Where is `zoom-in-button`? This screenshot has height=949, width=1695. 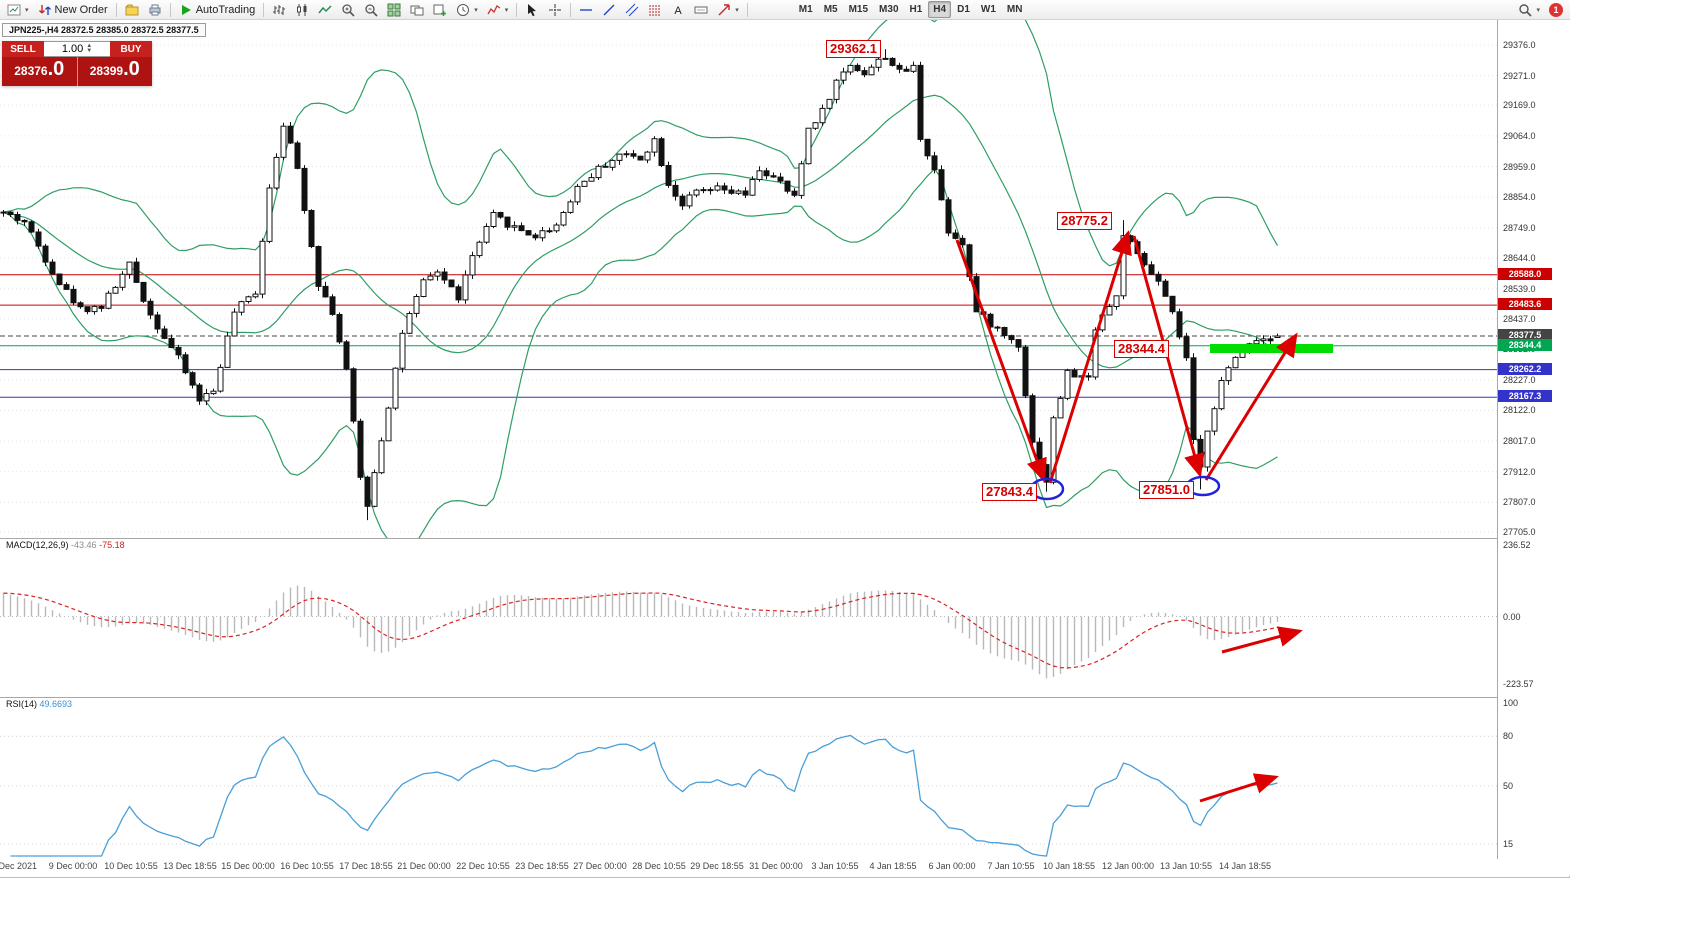 zoom-in-button is located at coordinates (348, 10).